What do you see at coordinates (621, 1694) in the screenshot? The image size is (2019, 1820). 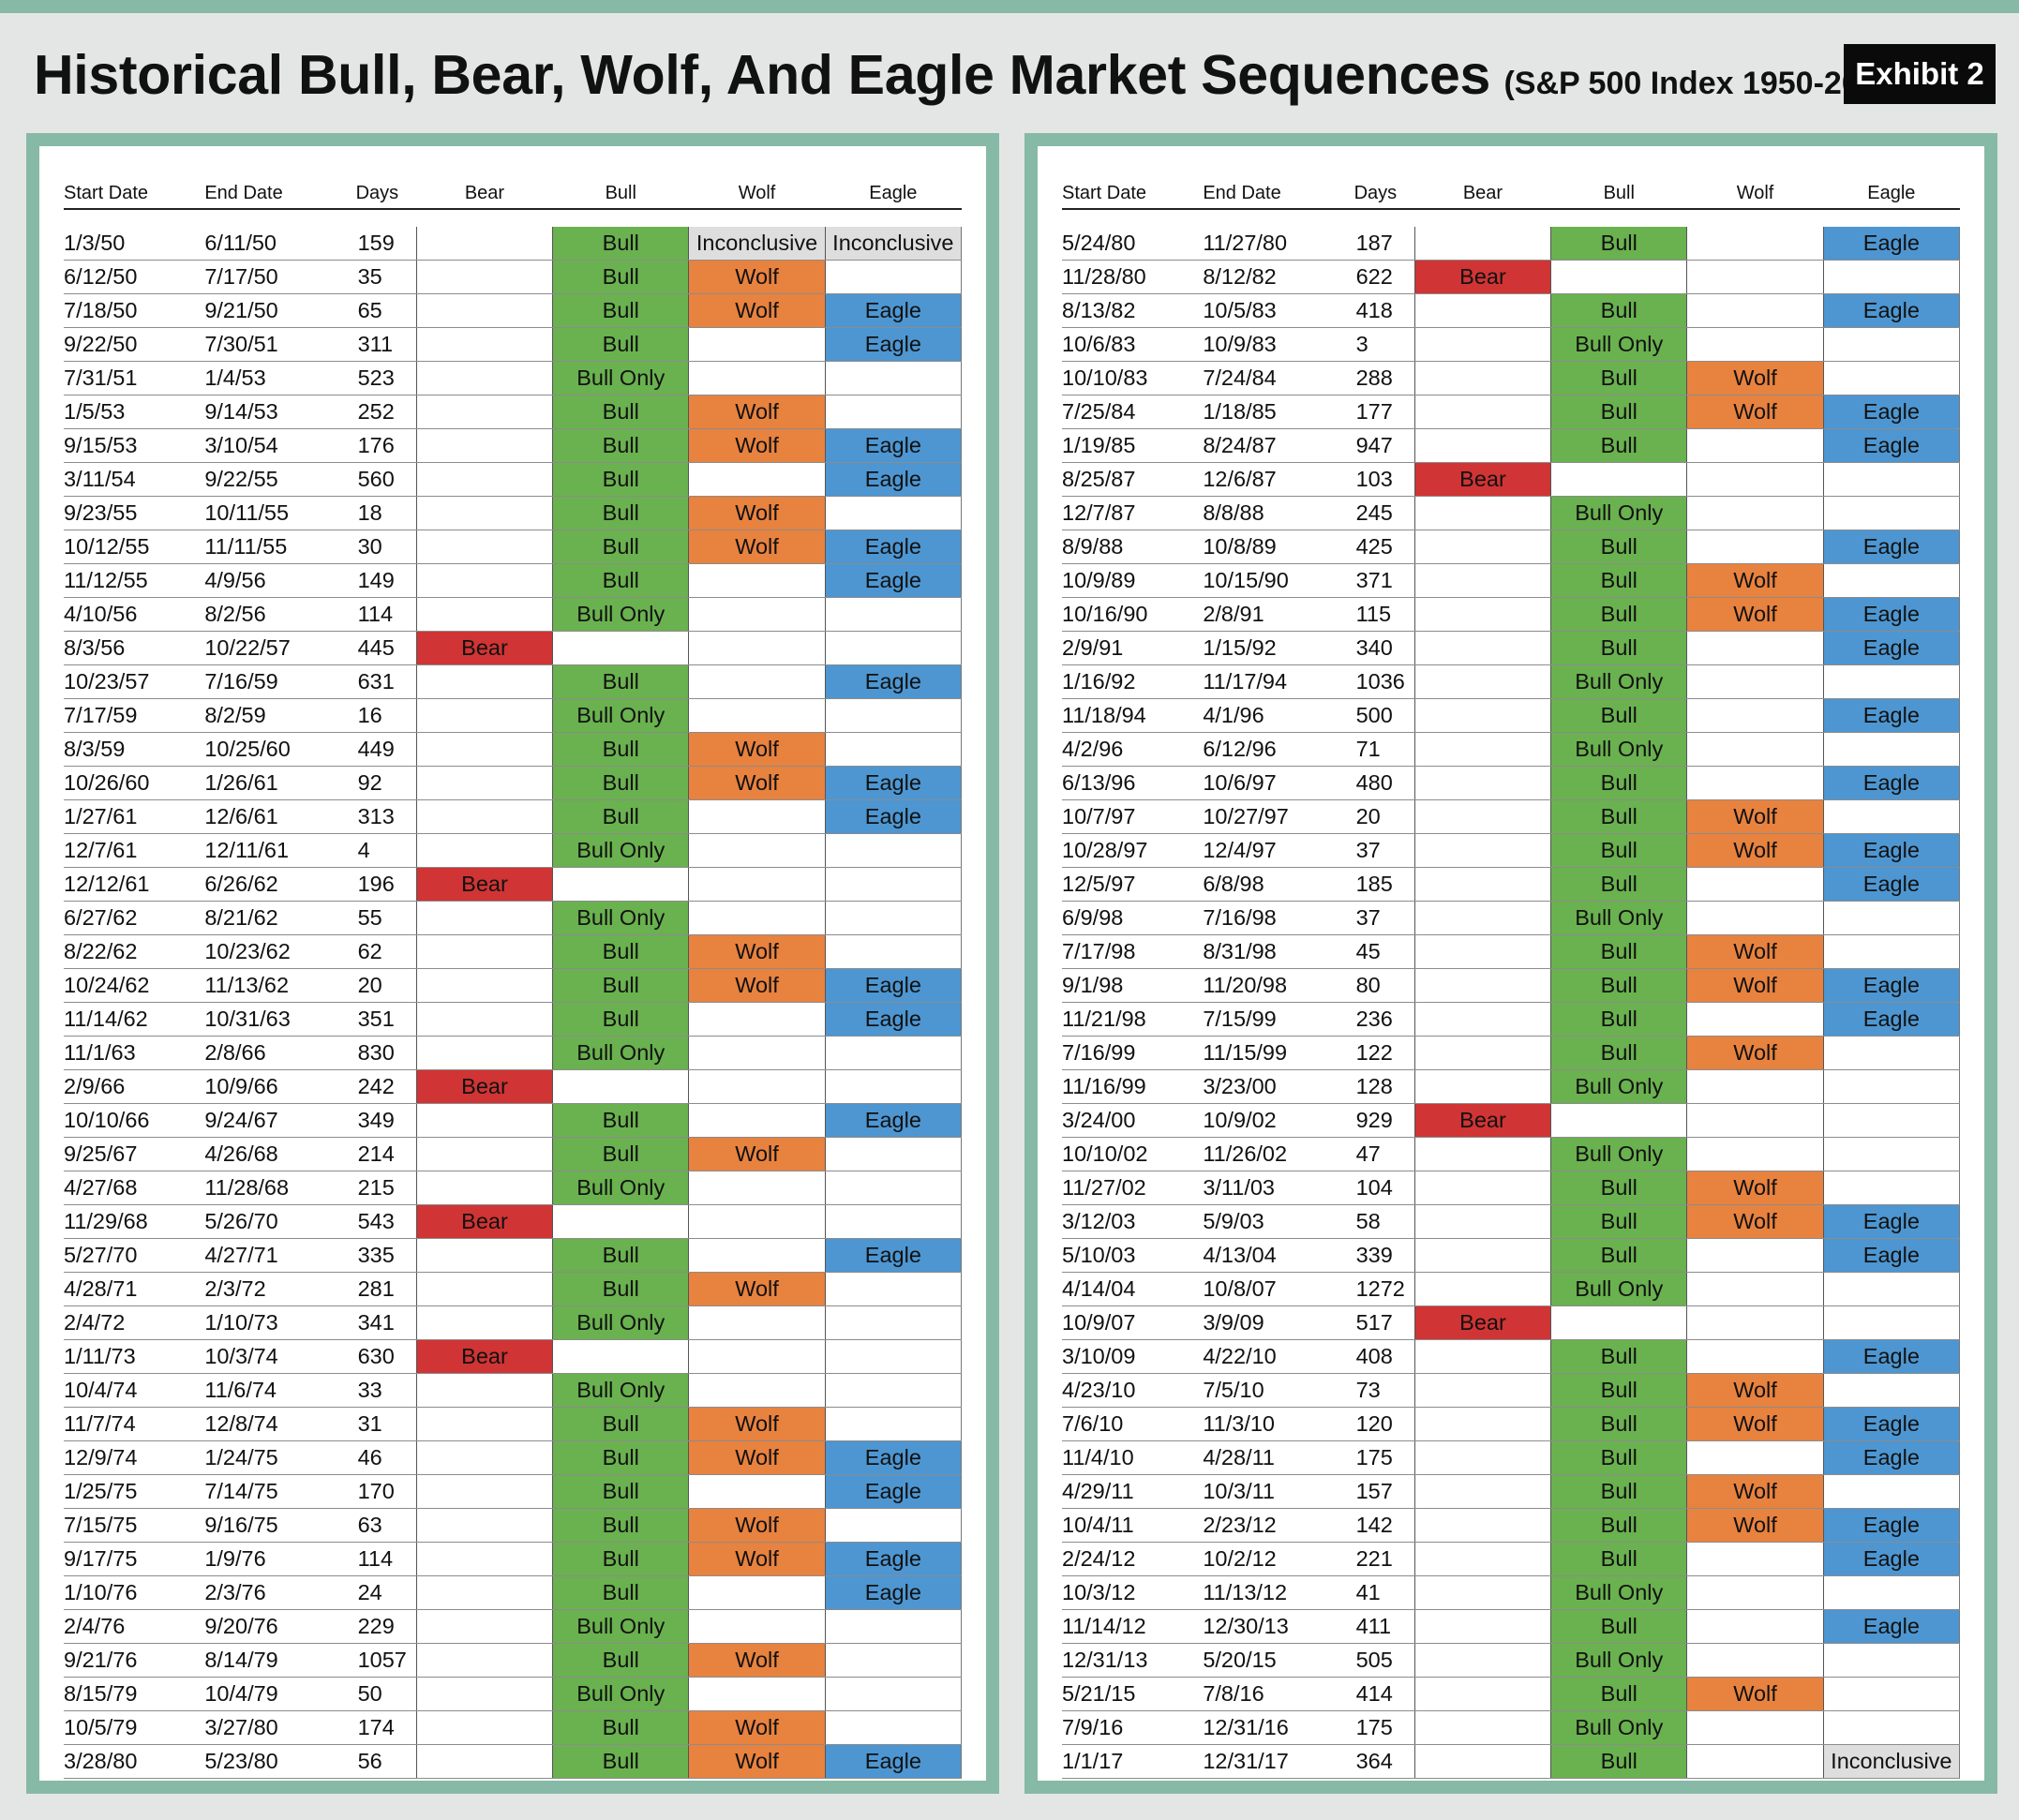 I see `bull-cell: Bull Only` at bounding box center [621, 1694].